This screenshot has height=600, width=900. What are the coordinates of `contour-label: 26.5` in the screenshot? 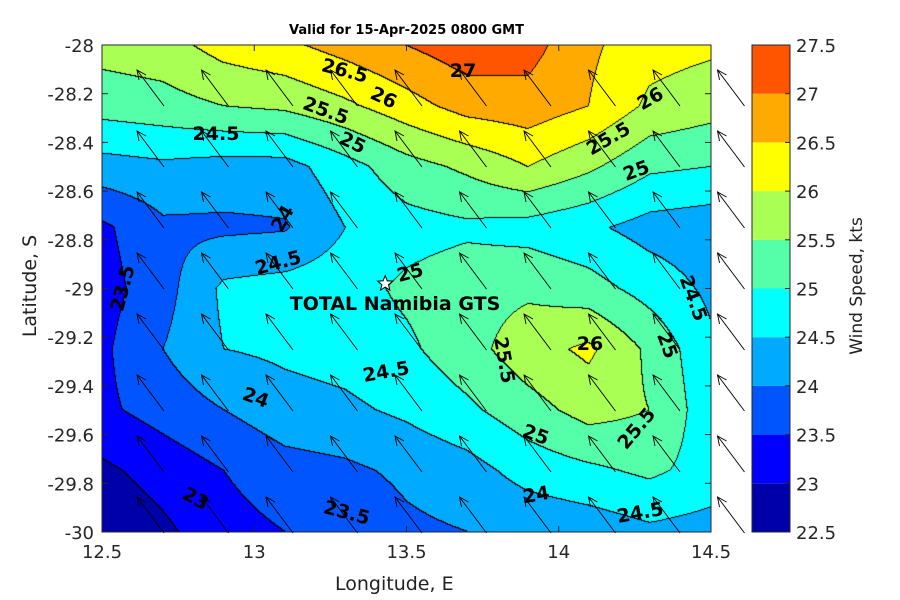 It's located at (344, 70).